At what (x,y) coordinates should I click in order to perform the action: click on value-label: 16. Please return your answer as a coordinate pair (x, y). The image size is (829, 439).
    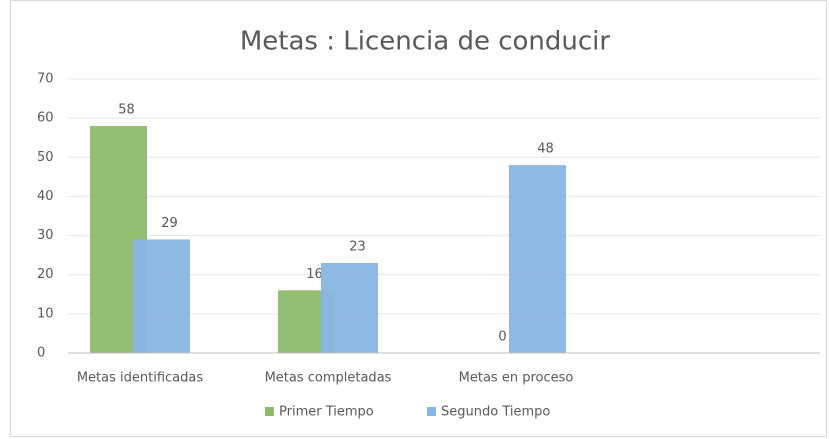
    Looking at the image, I should click on (314, 274).